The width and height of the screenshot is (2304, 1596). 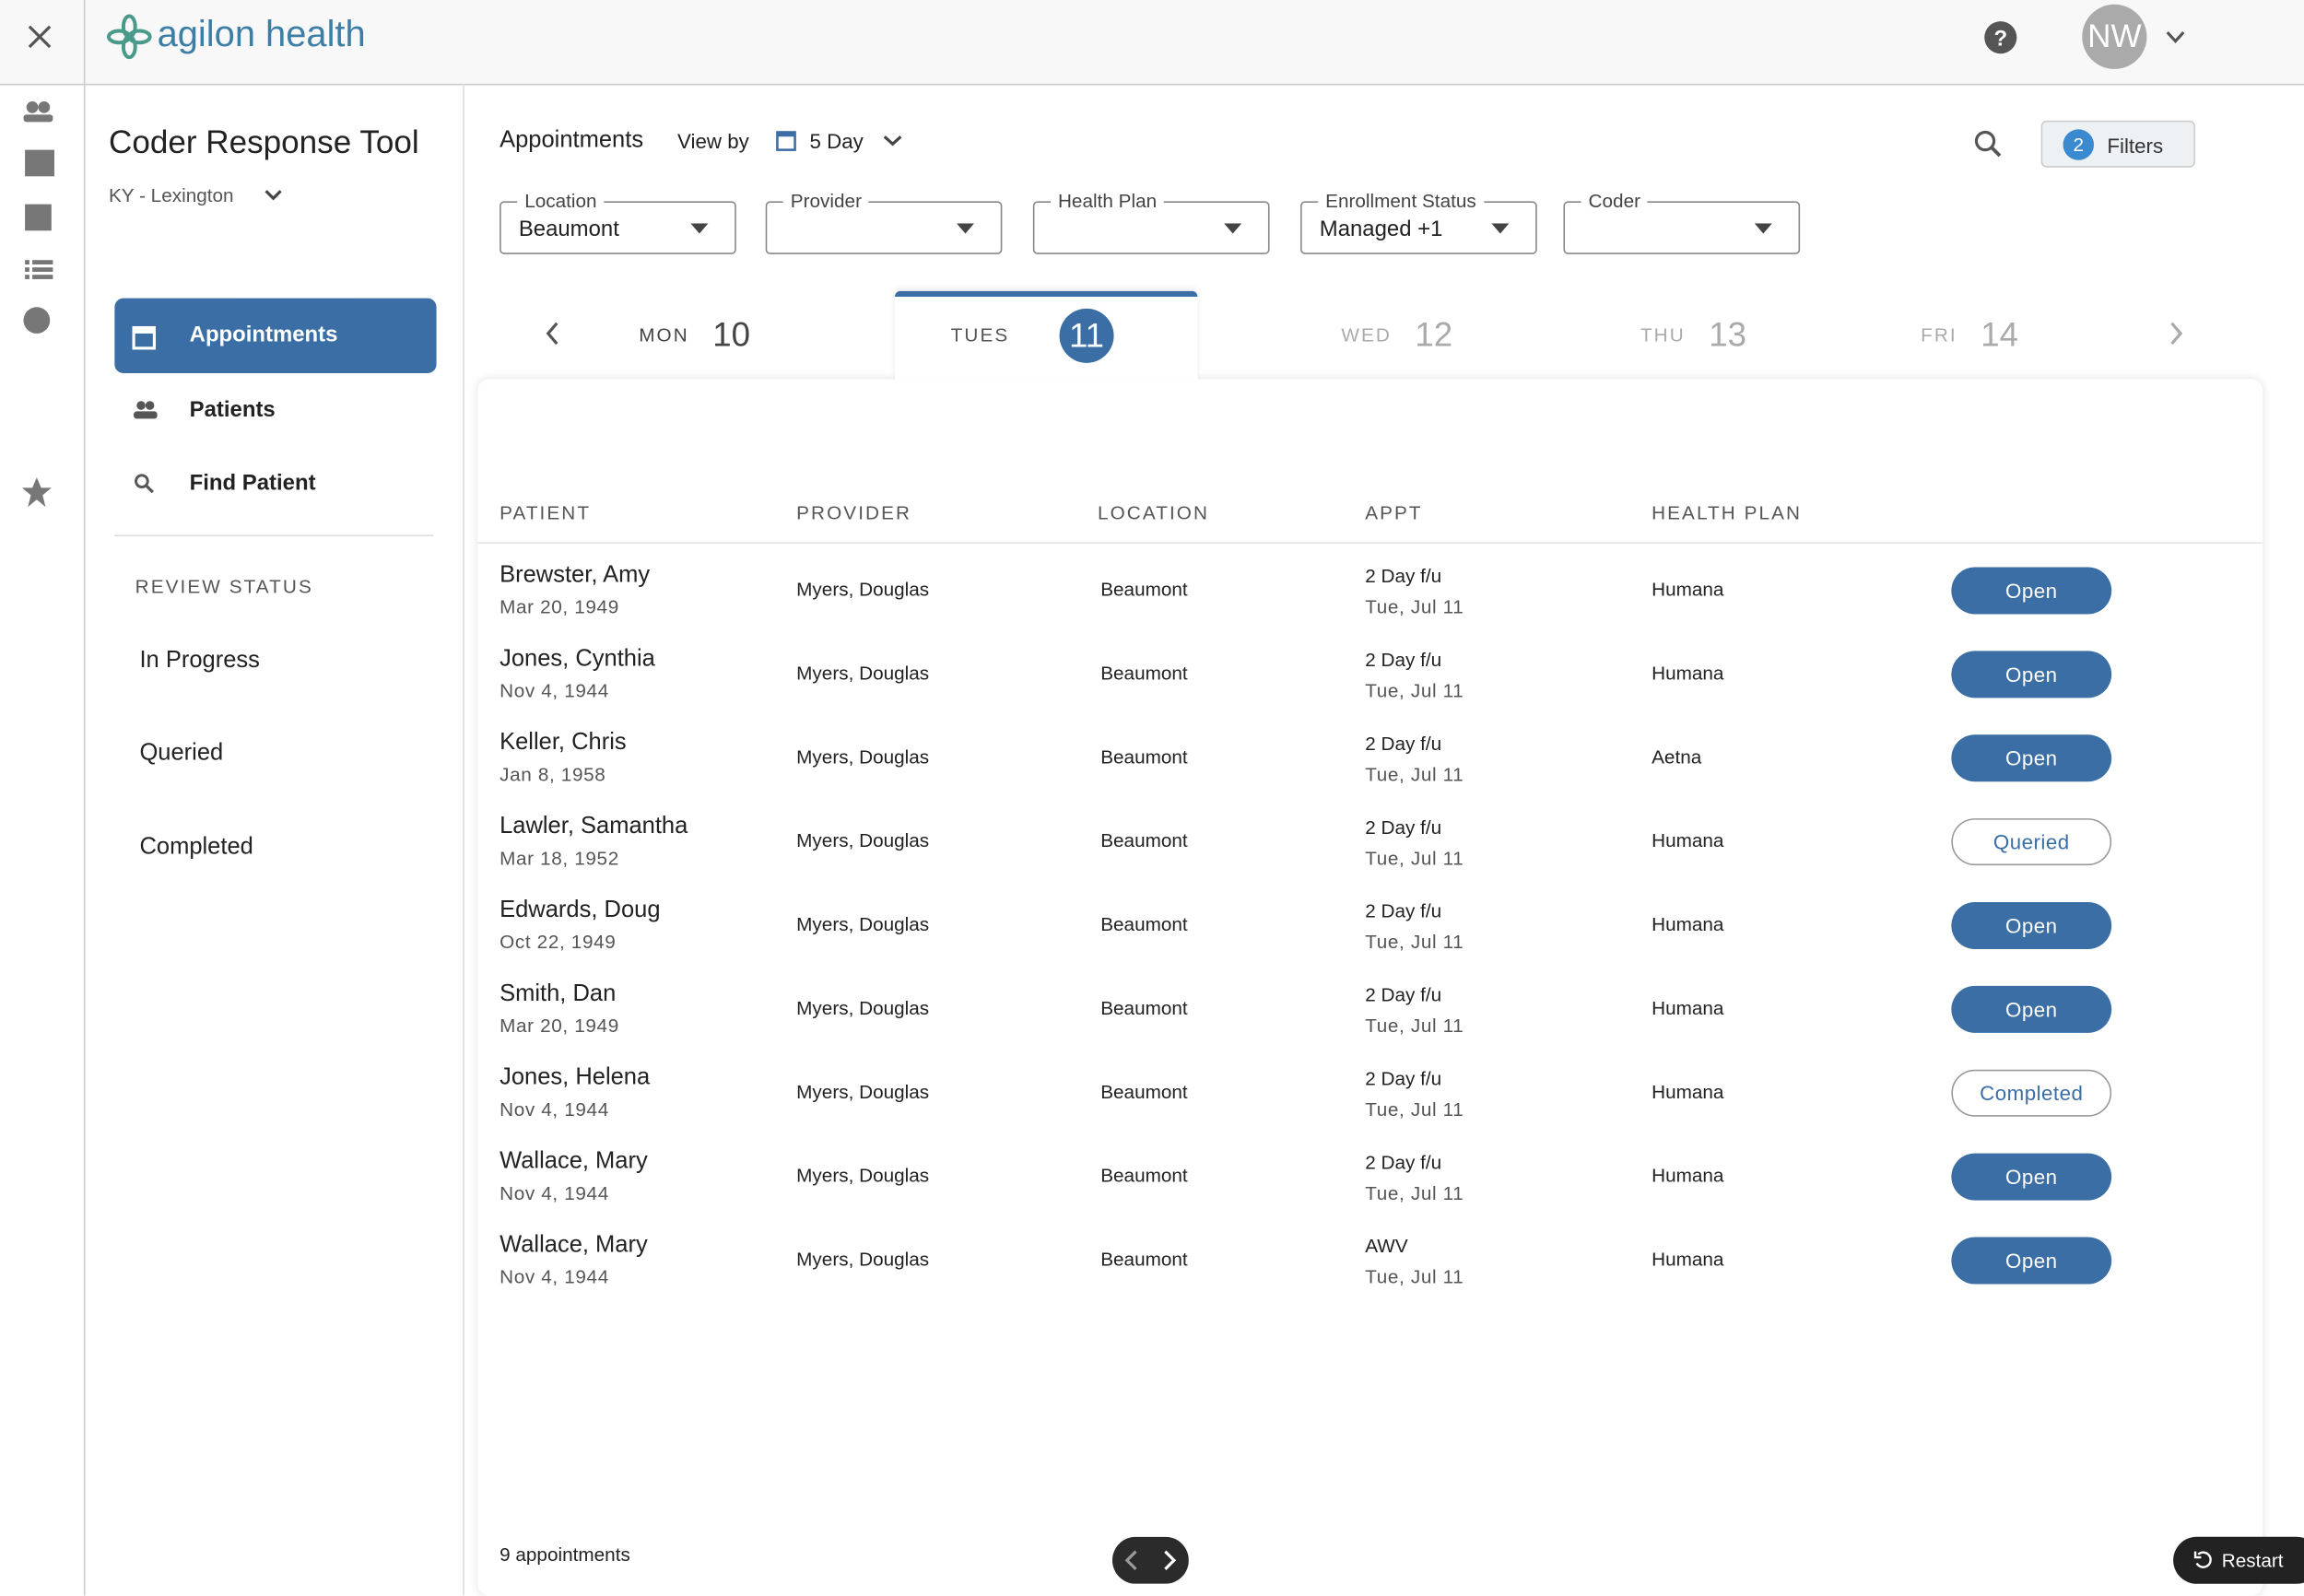 I want to click on patient-dob: Mar 18, 1952, so click(x=559, y=859).